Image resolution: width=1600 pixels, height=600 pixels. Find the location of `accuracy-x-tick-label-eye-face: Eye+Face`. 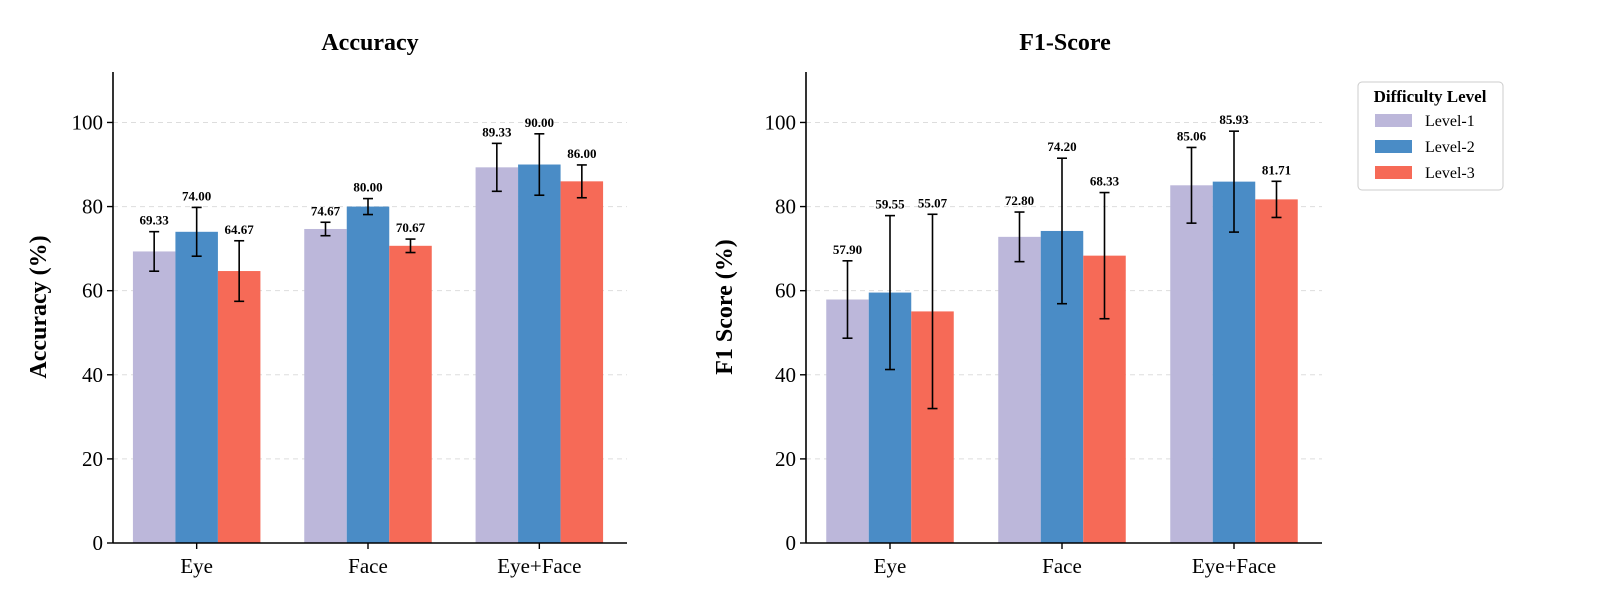

accuracy-x-tick-label-eye-face: Eye+Face is located at coordinates (539, 566).